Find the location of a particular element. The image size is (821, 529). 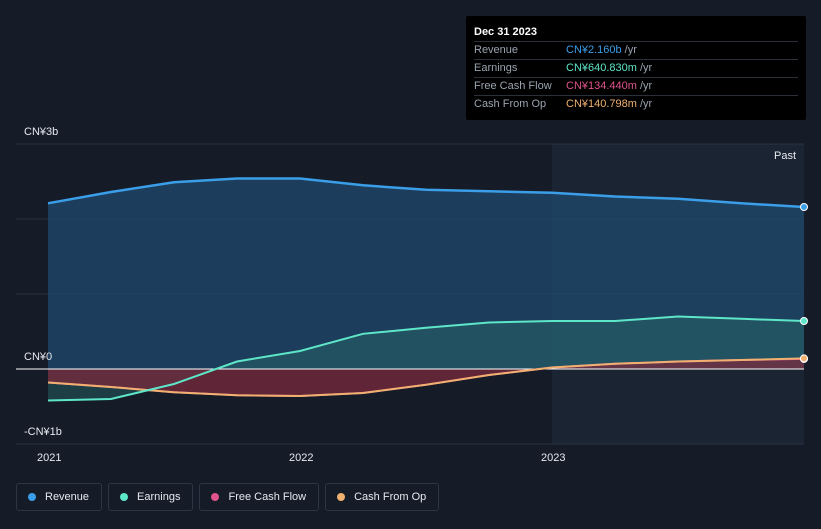

tooltip-row-earnings: Earnings CN¥640.830m /yr is located at coordinates (636, 68).